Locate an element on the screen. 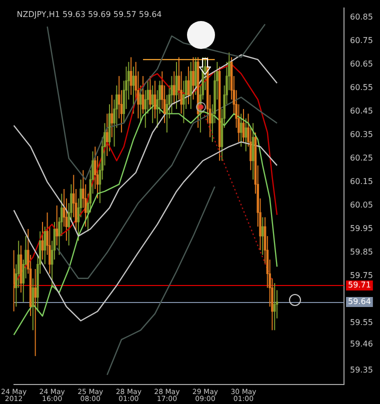  y-tick-label: 60.85 is located at coordinates (361, 17).